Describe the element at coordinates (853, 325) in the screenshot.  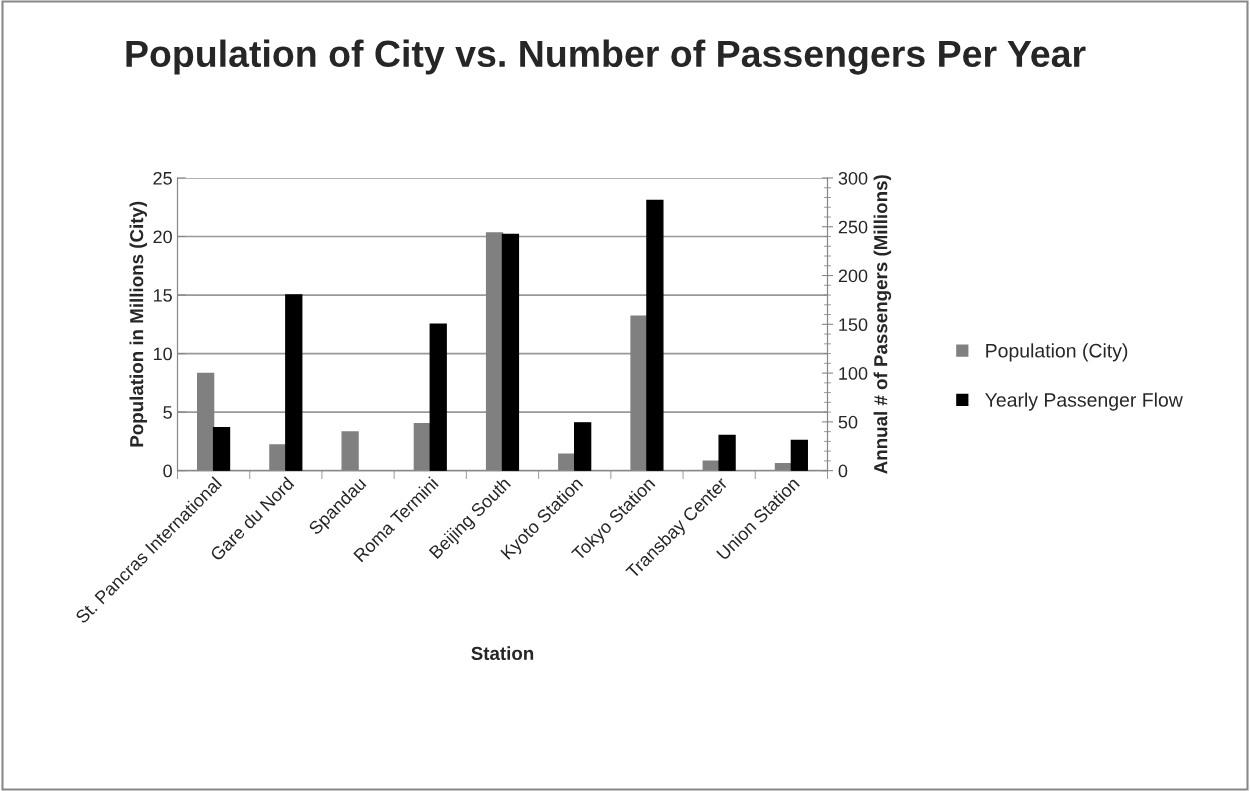
I see `y2-tick-label: 150` at that location.